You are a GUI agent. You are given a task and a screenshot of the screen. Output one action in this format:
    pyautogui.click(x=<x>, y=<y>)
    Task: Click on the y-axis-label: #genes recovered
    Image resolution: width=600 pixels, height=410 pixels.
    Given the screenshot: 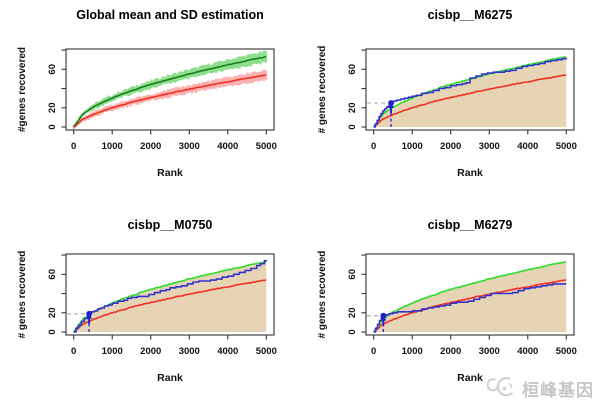 What is the action you would take?
    pyautogui.click(x=22, y=89)
    